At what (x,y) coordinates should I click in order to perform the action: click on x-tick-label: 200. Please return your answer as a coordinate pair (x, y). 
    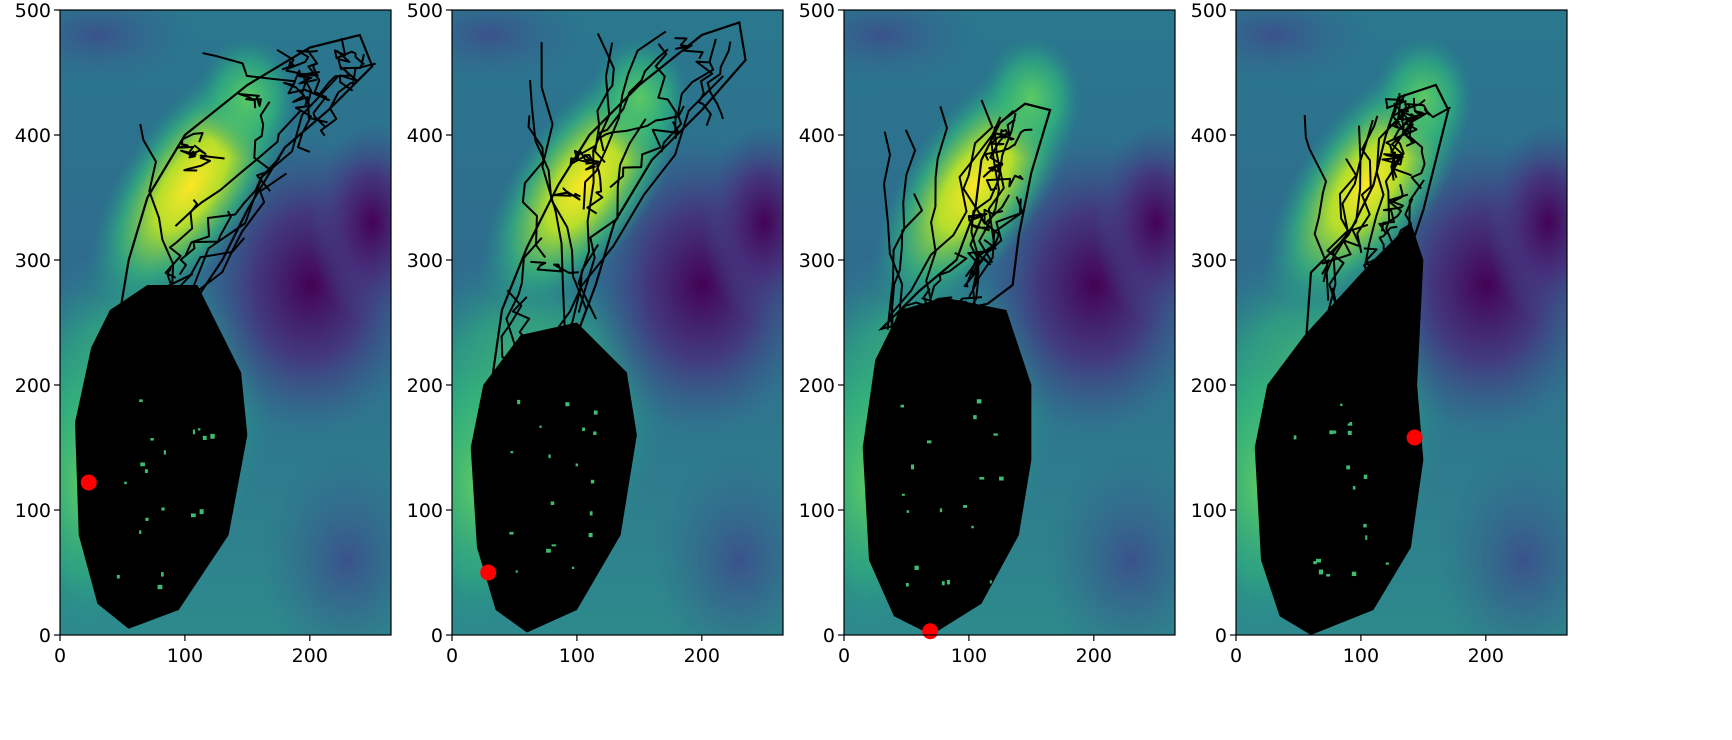
    Looking at the image, I should click on (1094, 656).